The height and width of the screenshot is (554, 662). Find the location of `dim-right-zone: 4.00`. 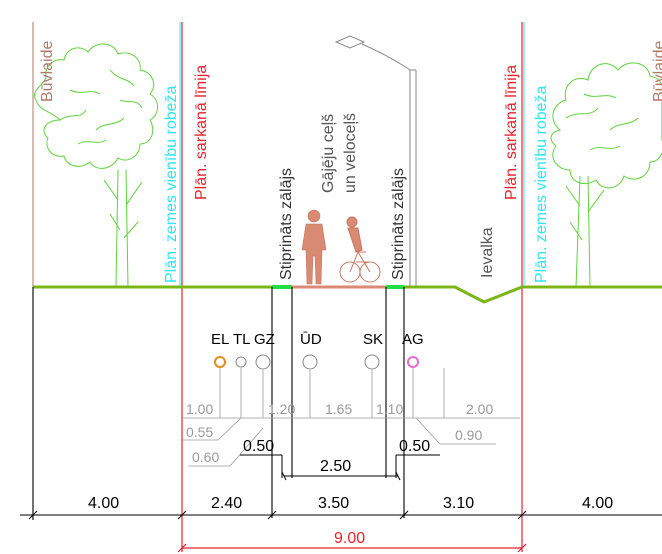

dim-right-zone: 4.00 is located at coordinates (597, 503).